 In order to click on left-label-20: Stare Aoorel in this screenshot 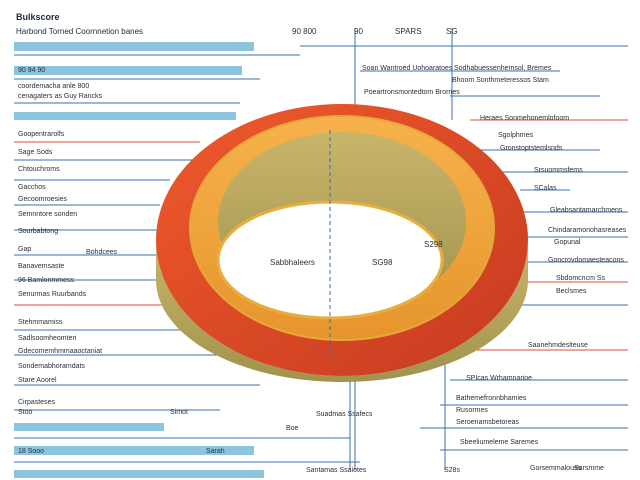, I will do `click(37, 380)`.